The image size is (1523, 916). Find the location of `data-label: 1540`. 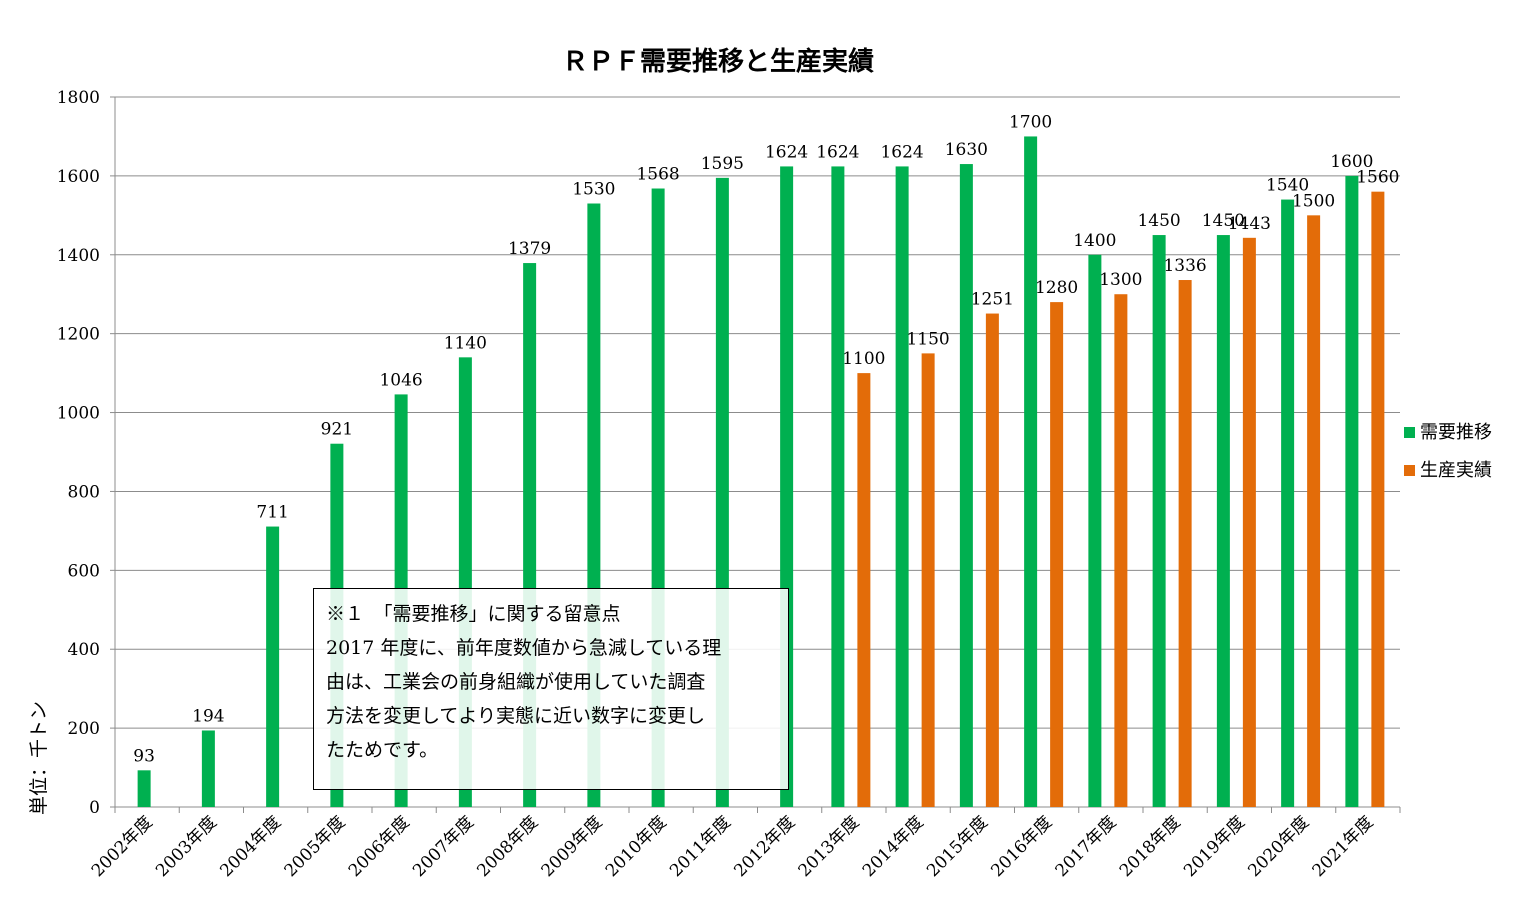

data-label: 1540 is located at coordinates (1287, 186).